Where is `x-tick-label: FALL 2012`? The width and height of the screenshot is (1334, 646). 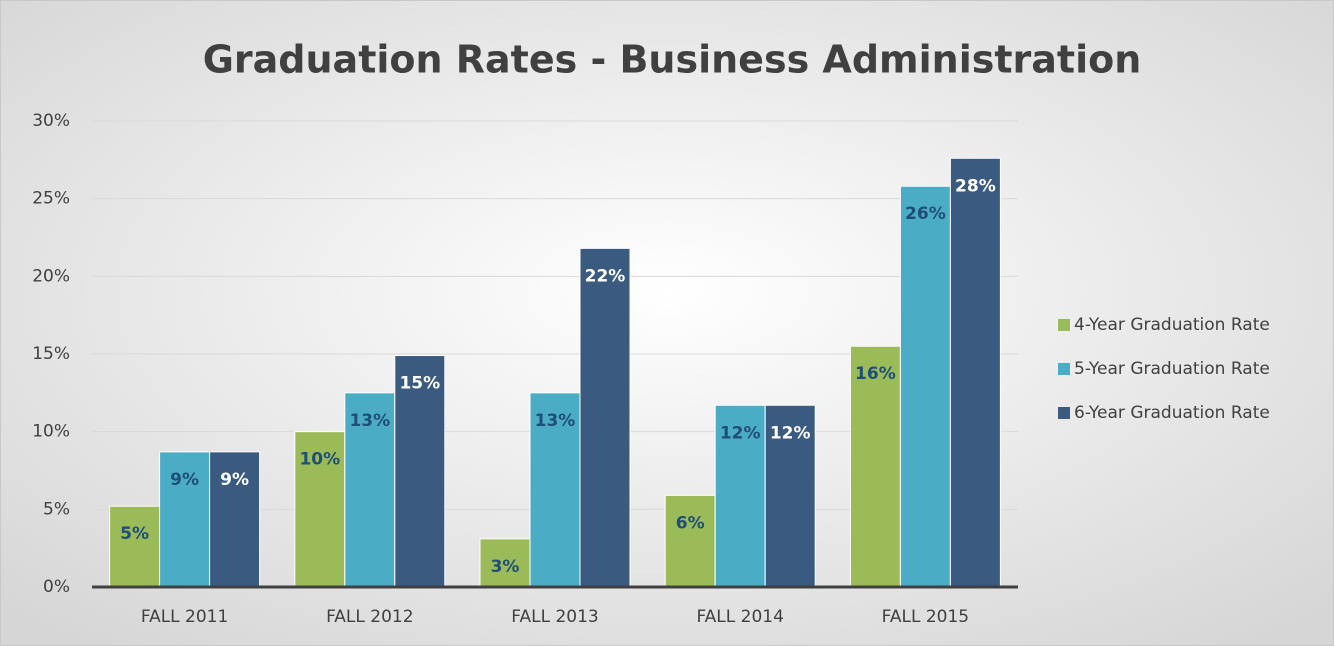 x-tick-label: FALL 2012 is located at coordinates (369, 617).